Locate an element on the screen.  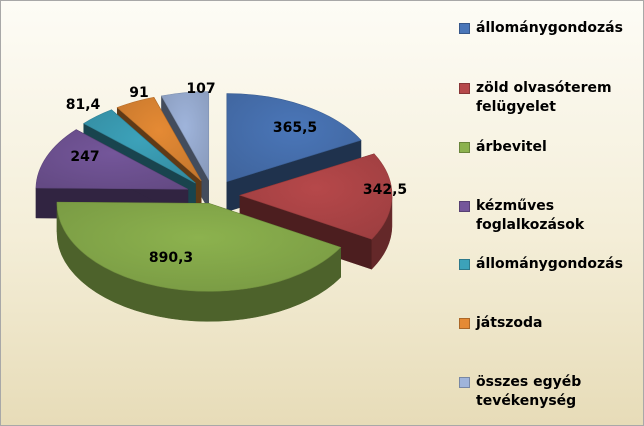
legend-label: játszoda is located at coordinates (509, 323).